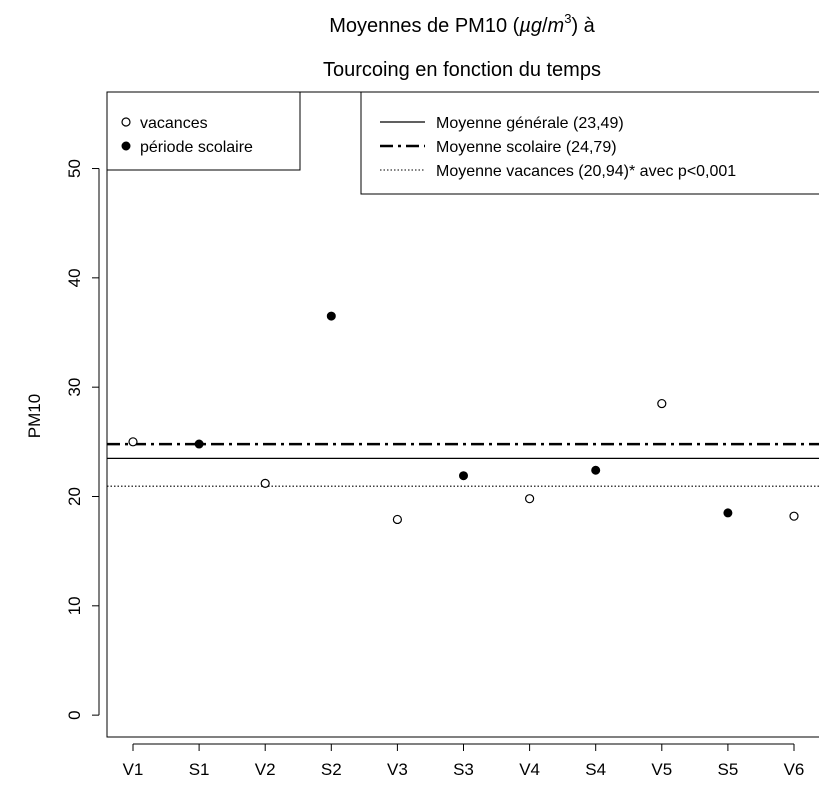  Describe the element at coordinates (74, 387) in the screenshot. I see `y-tick-label: 30` at that location.